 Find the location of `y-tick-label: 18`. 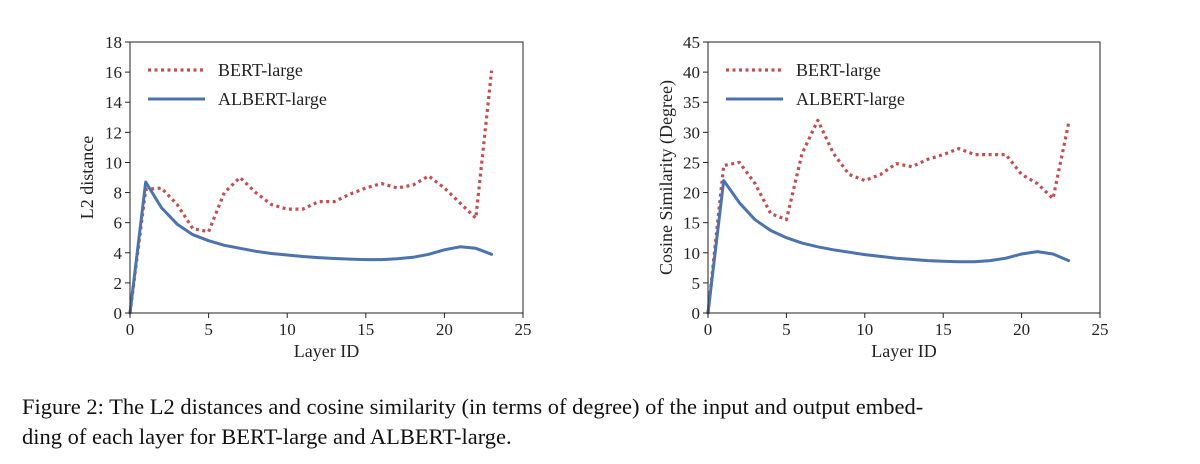

y-tick-label: 18 is located at coordinates (113, 42).